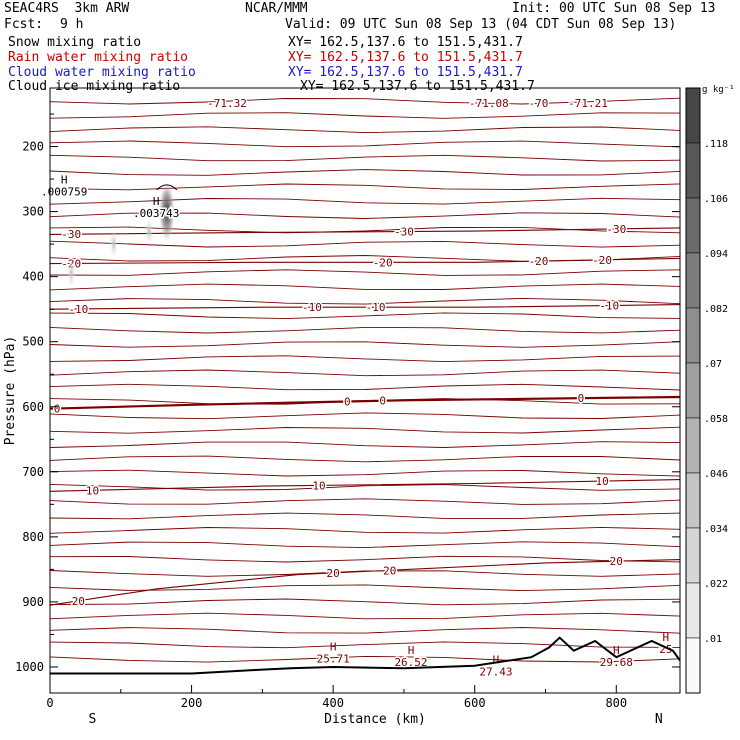 Image resolution: width=740 pixels, height=740 pixels. What do you see at coordinates (713, 639) in the screenshot?
I see `colorbar-tick-label: .01` at bounding box center [713, 639].